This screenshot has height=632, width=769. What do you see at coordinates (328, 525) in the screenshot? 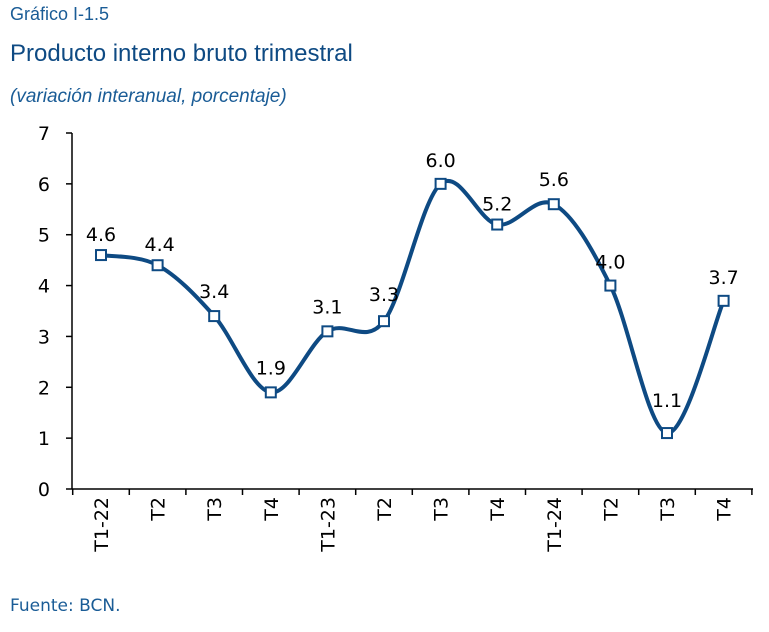
I see `x-tick-label: T1-23` at bounding box center [328, 525].